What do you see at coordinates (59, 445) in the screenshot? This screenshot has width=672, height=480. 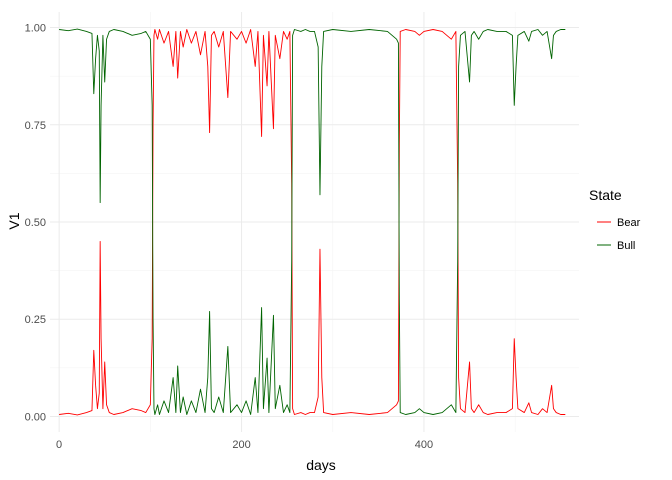 I see `x-tick-label: 0` at bounding box center [59, 445].